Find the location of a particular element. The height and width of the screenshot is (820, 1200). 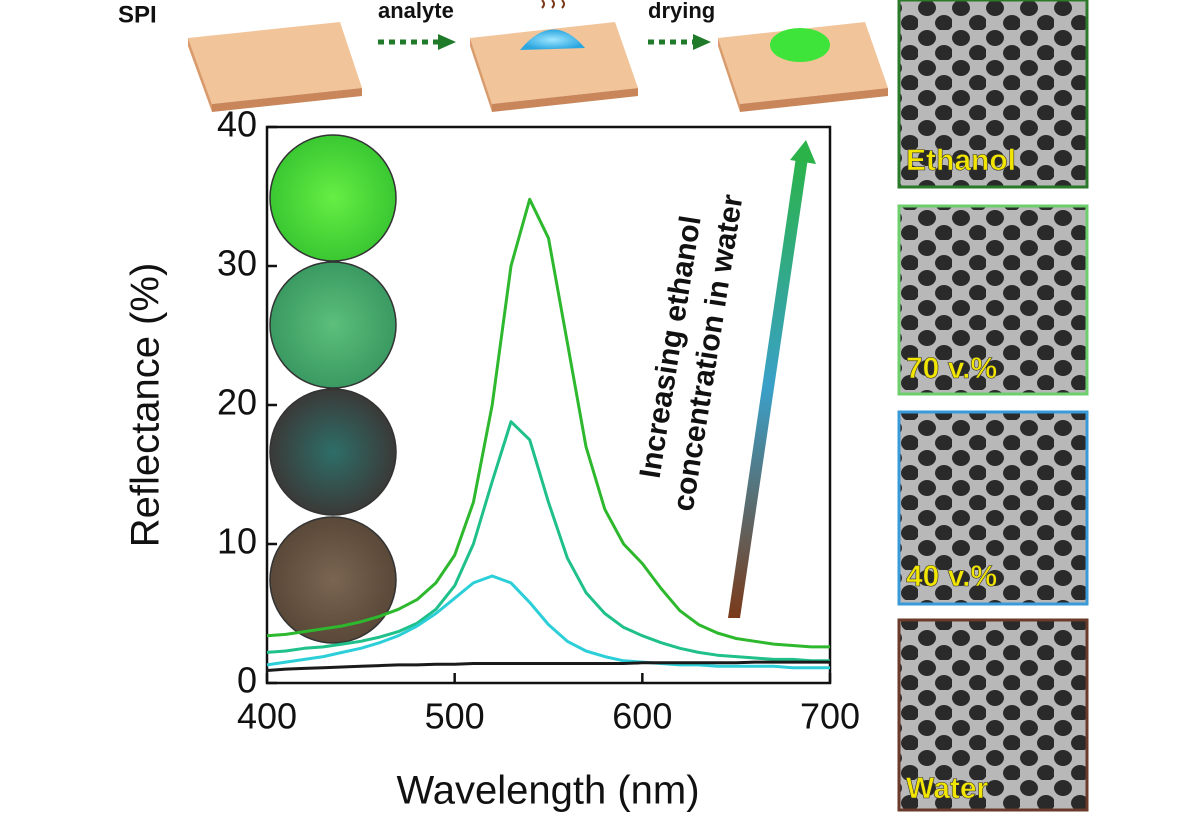

sem-label: Water is located at coordinates (947, 788).